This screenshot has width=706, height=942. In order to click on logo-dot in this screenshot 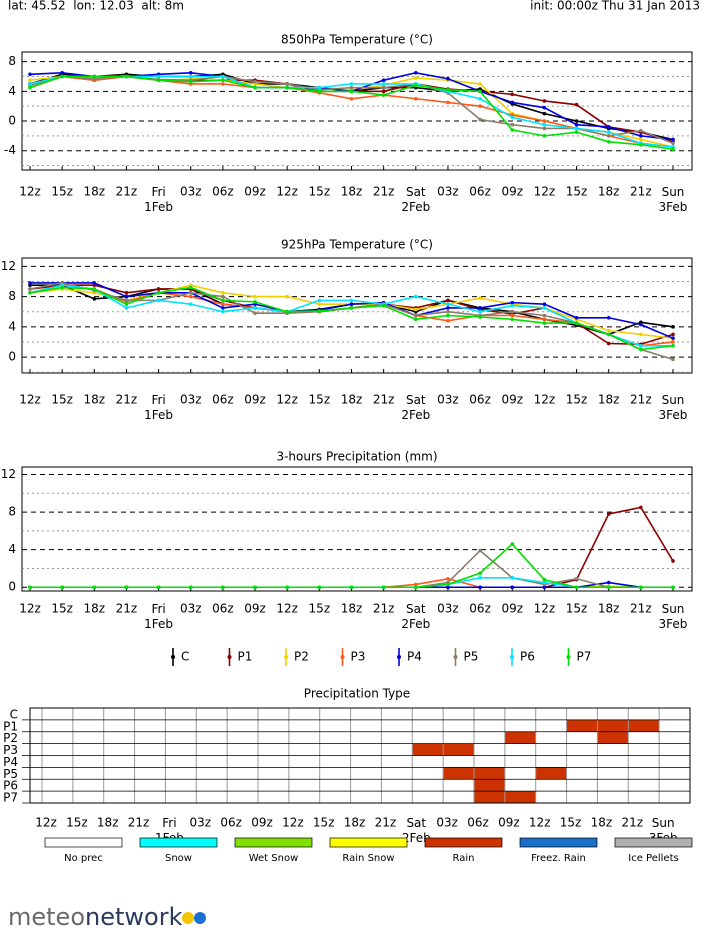, I will do `click(200, 918)`.